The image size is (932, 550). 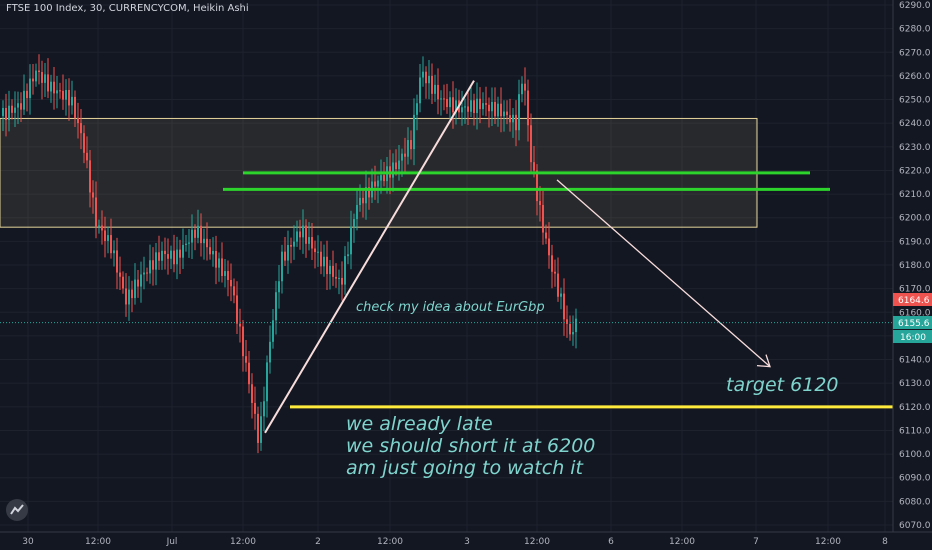 What do you see at coordinates (663, 273) in the screenshot?
I see `target-arrow` at bounding box center [663, 273].